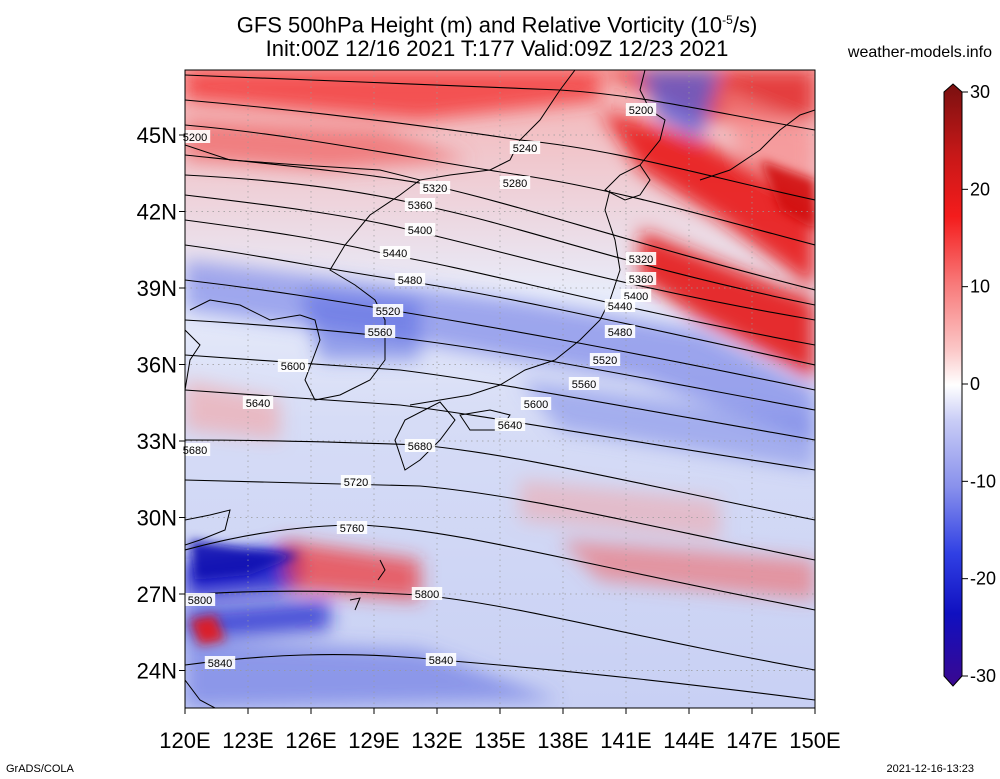 The height and width of the screenshot is (779, 1000). Describe the element at coordinates (157, 212) in the screenshot. I see `lat-label: 42N` at that location.